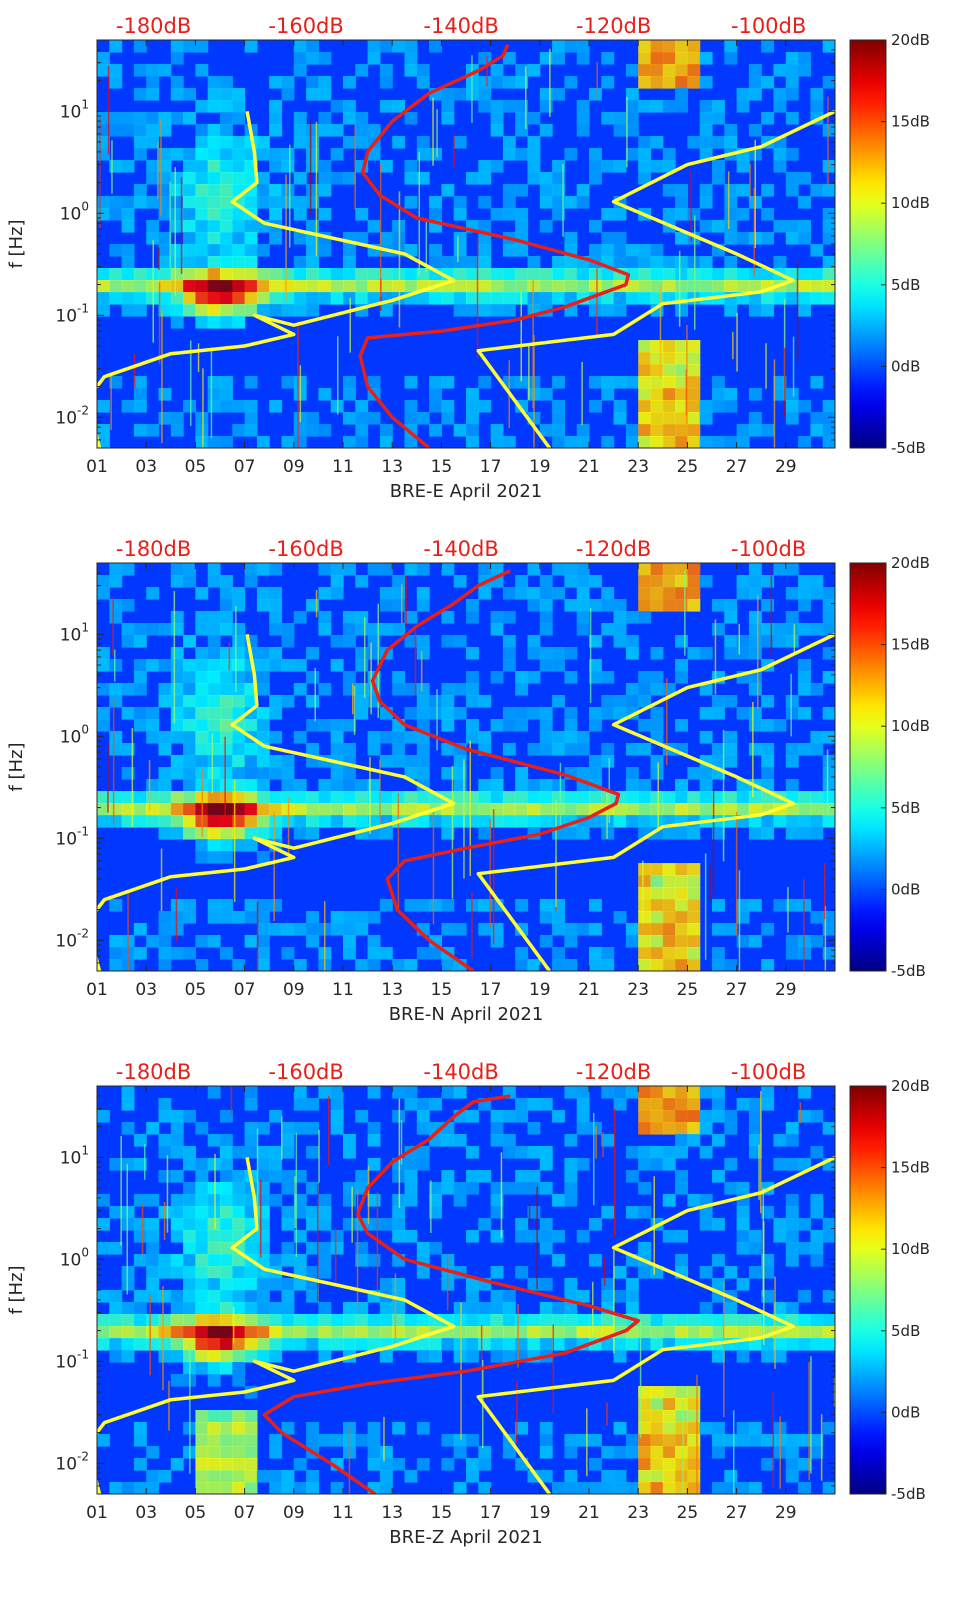 The height and width of the screenshot is (1599, 962). I want to click on db-tick-label: -180dB, so click(153, 549).